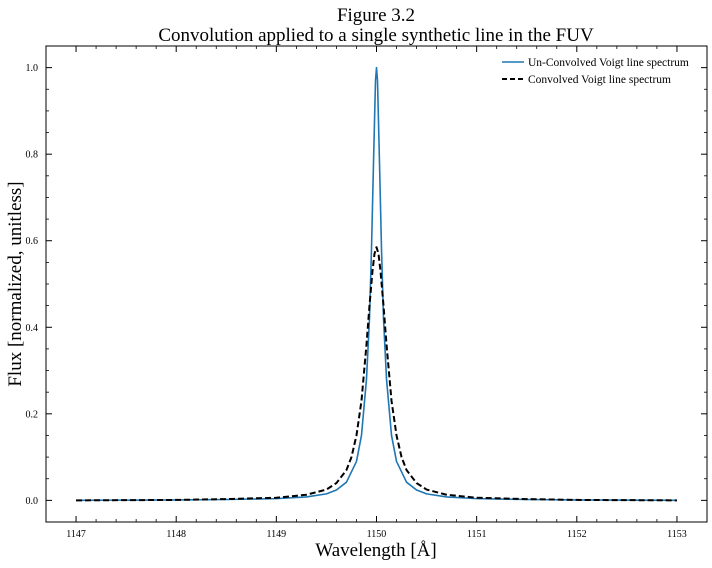  I want to click on y-tick-label: 0.4, so click(32, 328).